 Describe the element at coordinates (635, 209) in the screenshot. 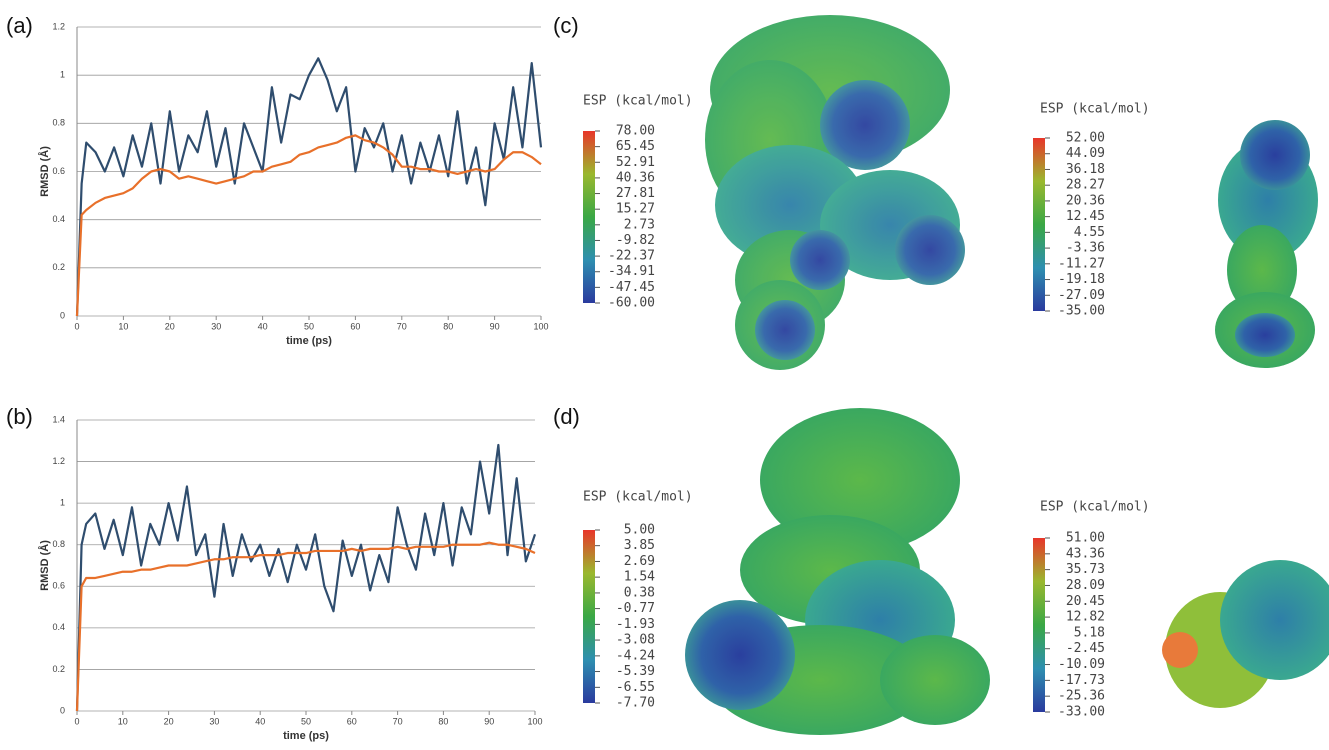

I see `colorbar-label: 15.27` at that location.